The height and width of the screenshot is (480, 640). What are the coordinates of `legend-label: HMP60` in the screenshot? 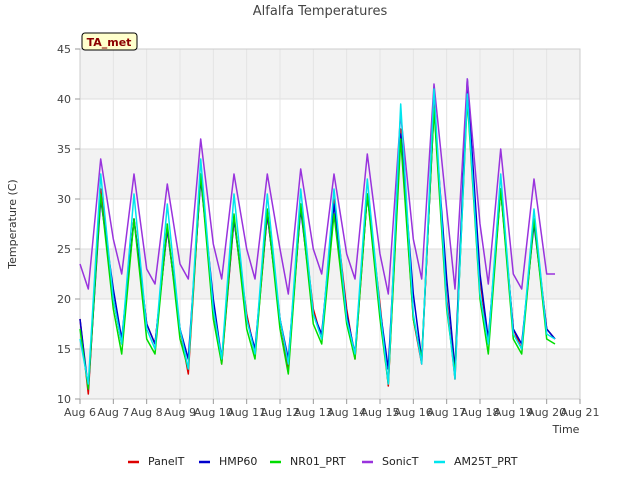 It's located at (238, 461).